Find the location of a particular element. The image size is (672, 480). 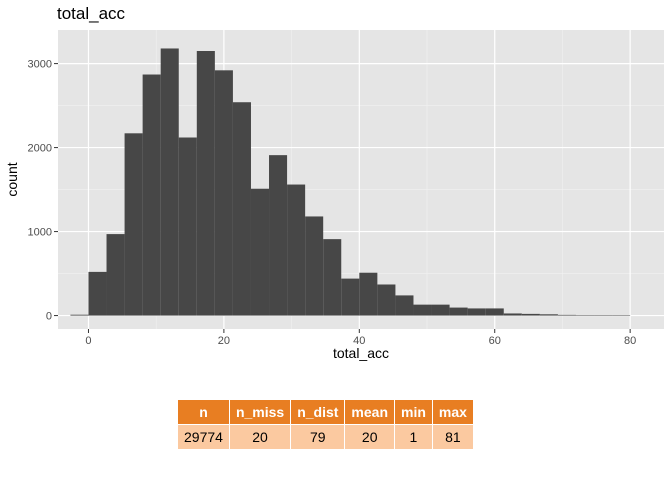

y-tick-label: 0 is located at coordinates (49, 317).